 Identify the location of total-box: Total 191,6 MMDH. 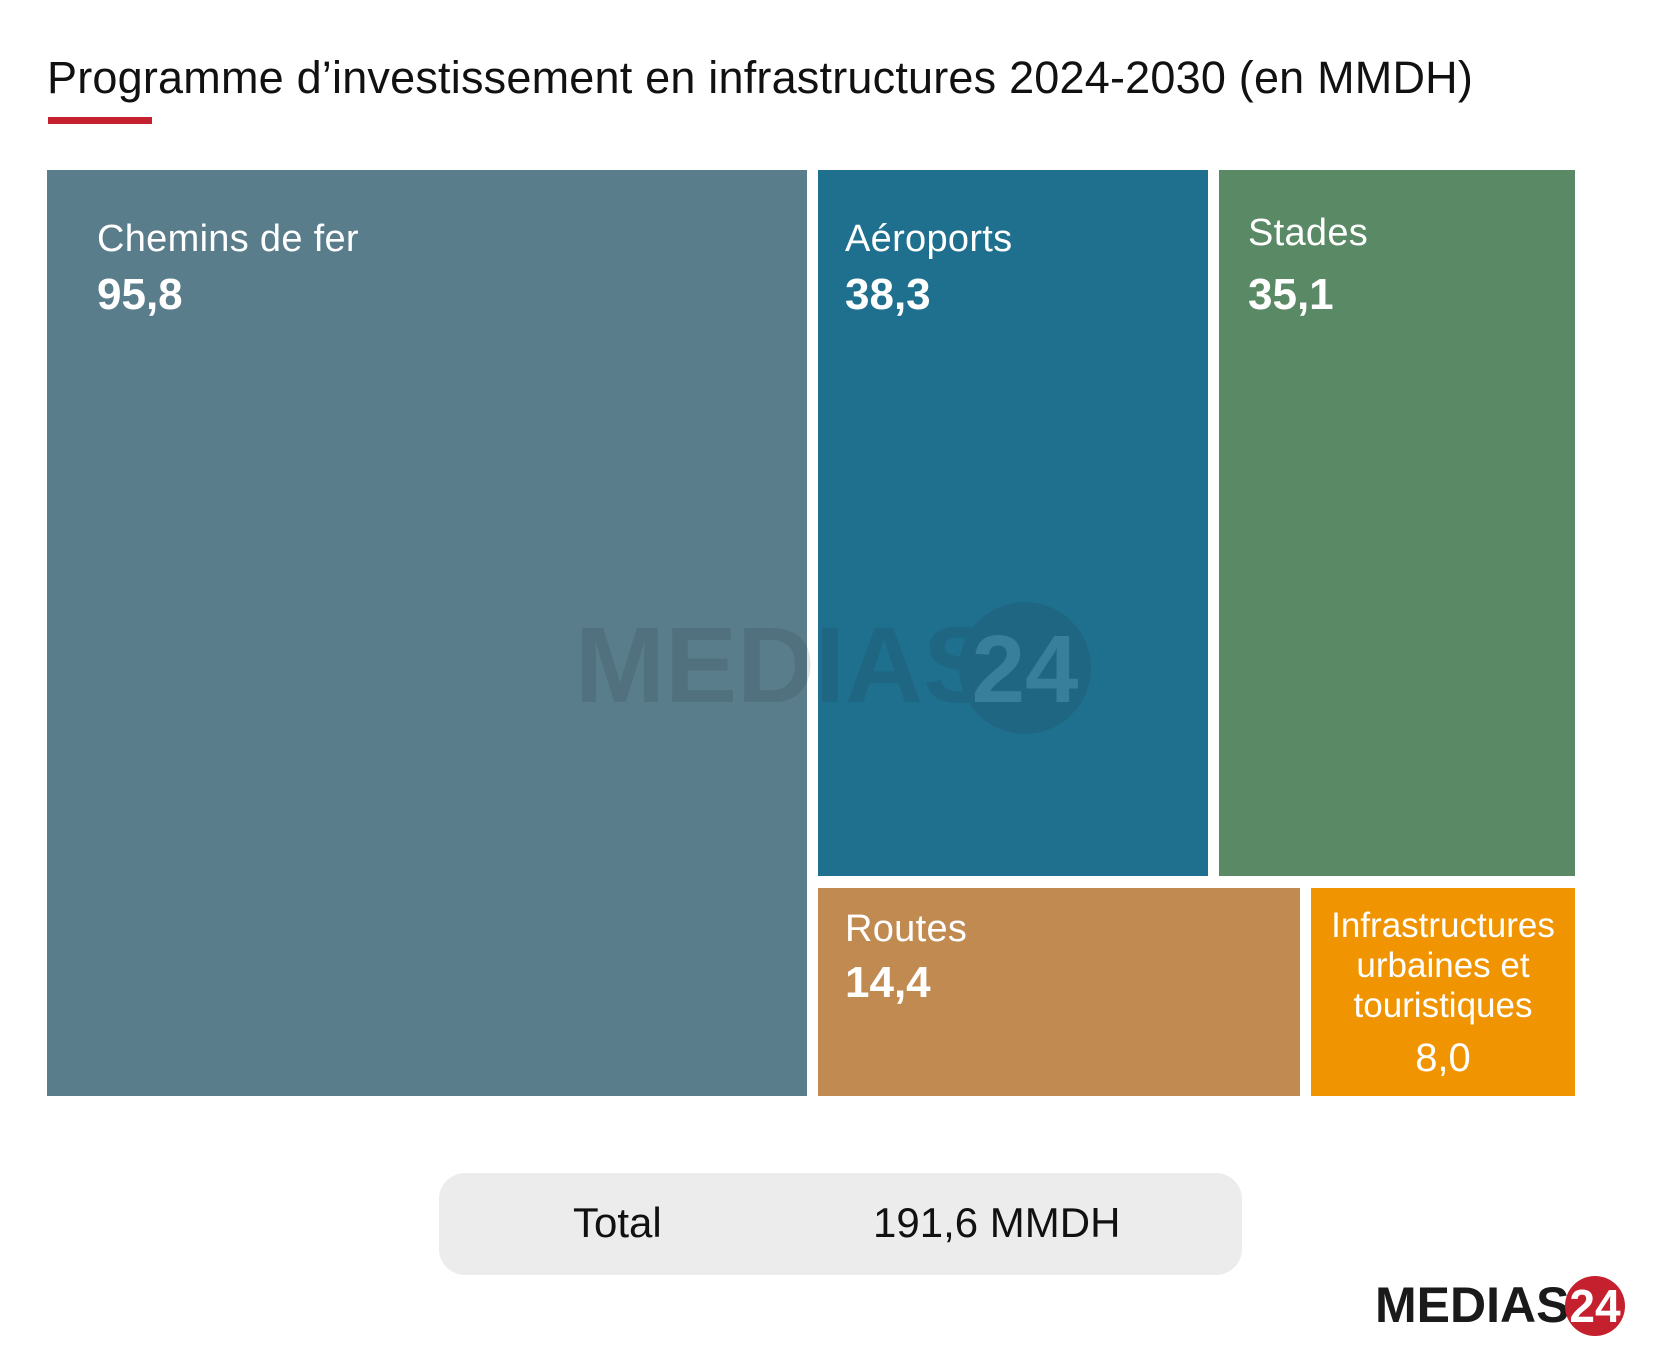
(840, 1224).